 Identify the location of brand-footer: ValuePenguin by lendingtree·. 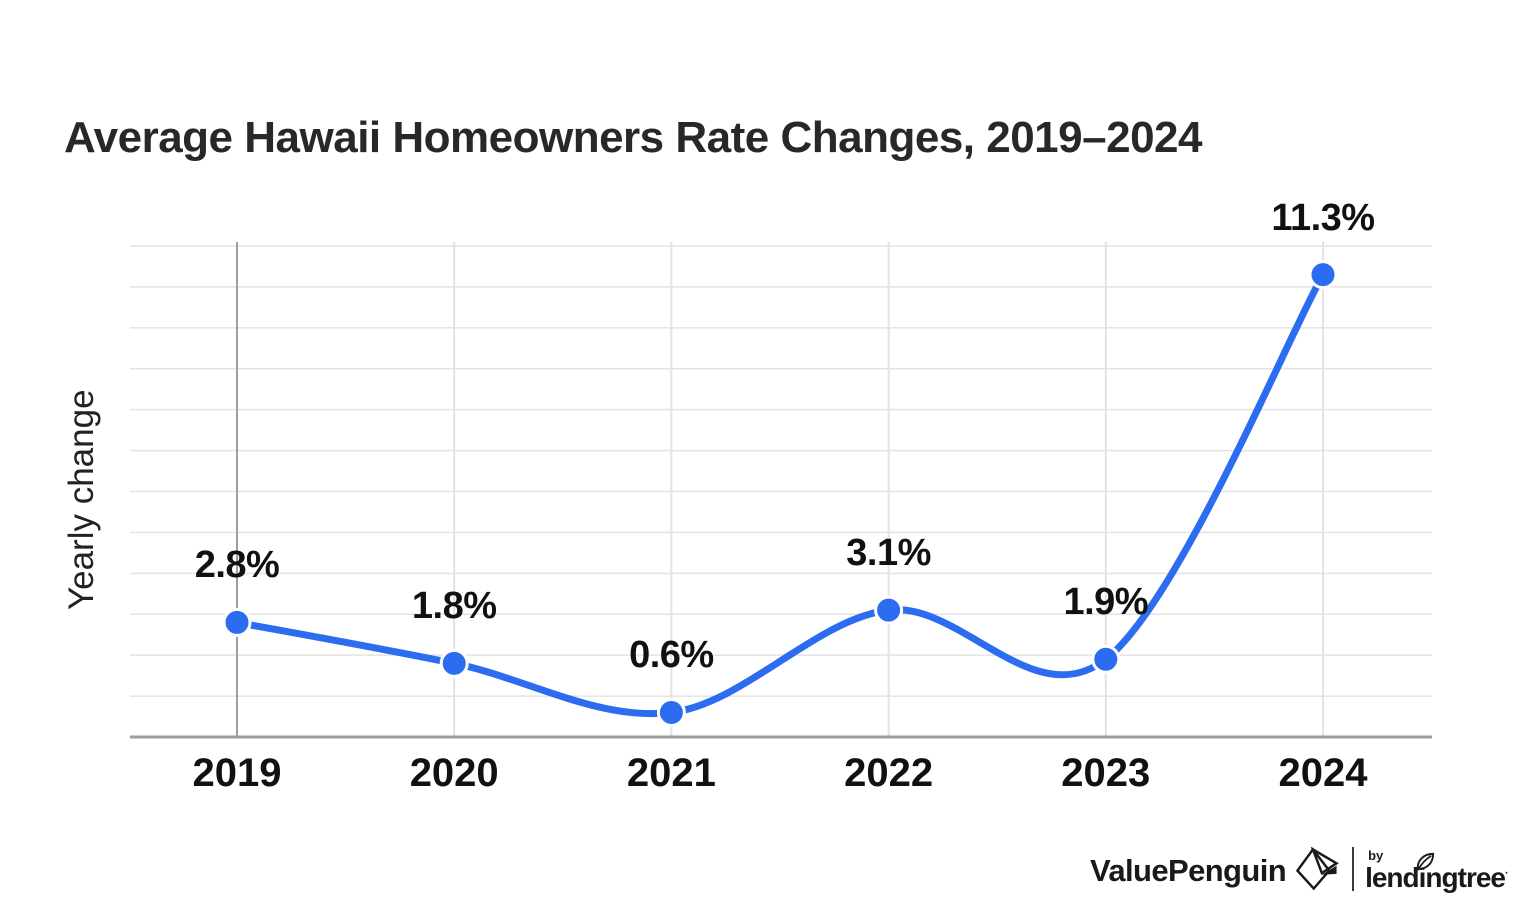
(1299, 869).